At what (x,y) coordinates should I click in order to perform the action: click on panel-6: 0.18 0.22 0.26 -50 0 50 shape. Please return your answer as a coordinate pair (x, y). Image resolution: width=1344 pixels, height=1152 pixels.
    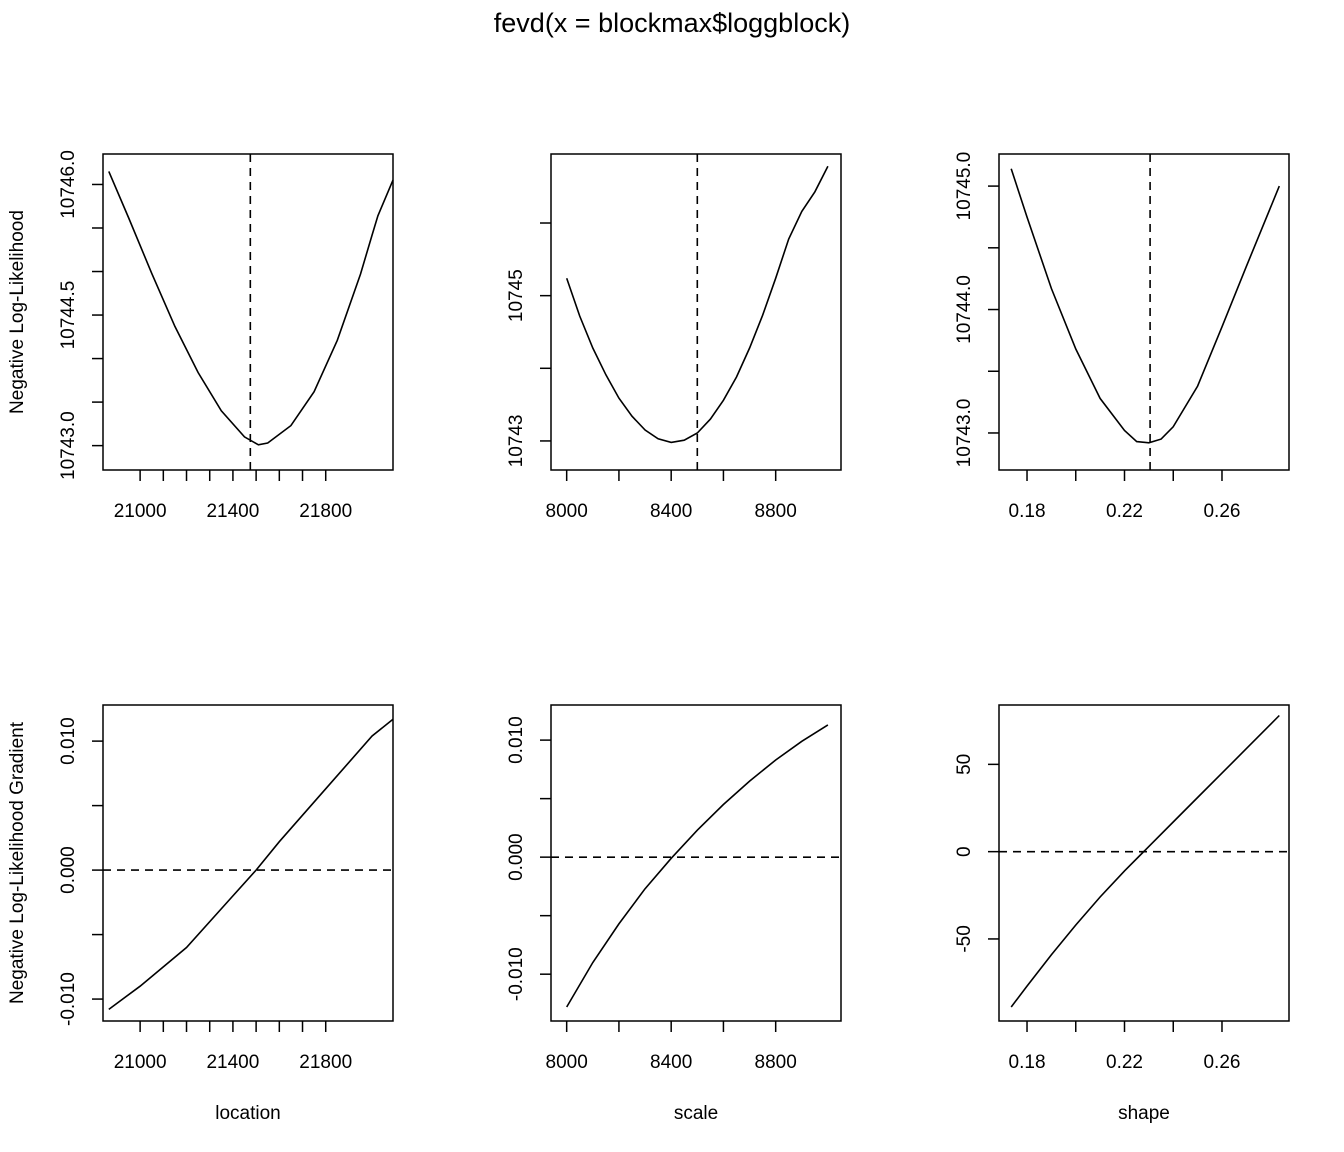
    Looking at the image, I should click on (1122, 914).